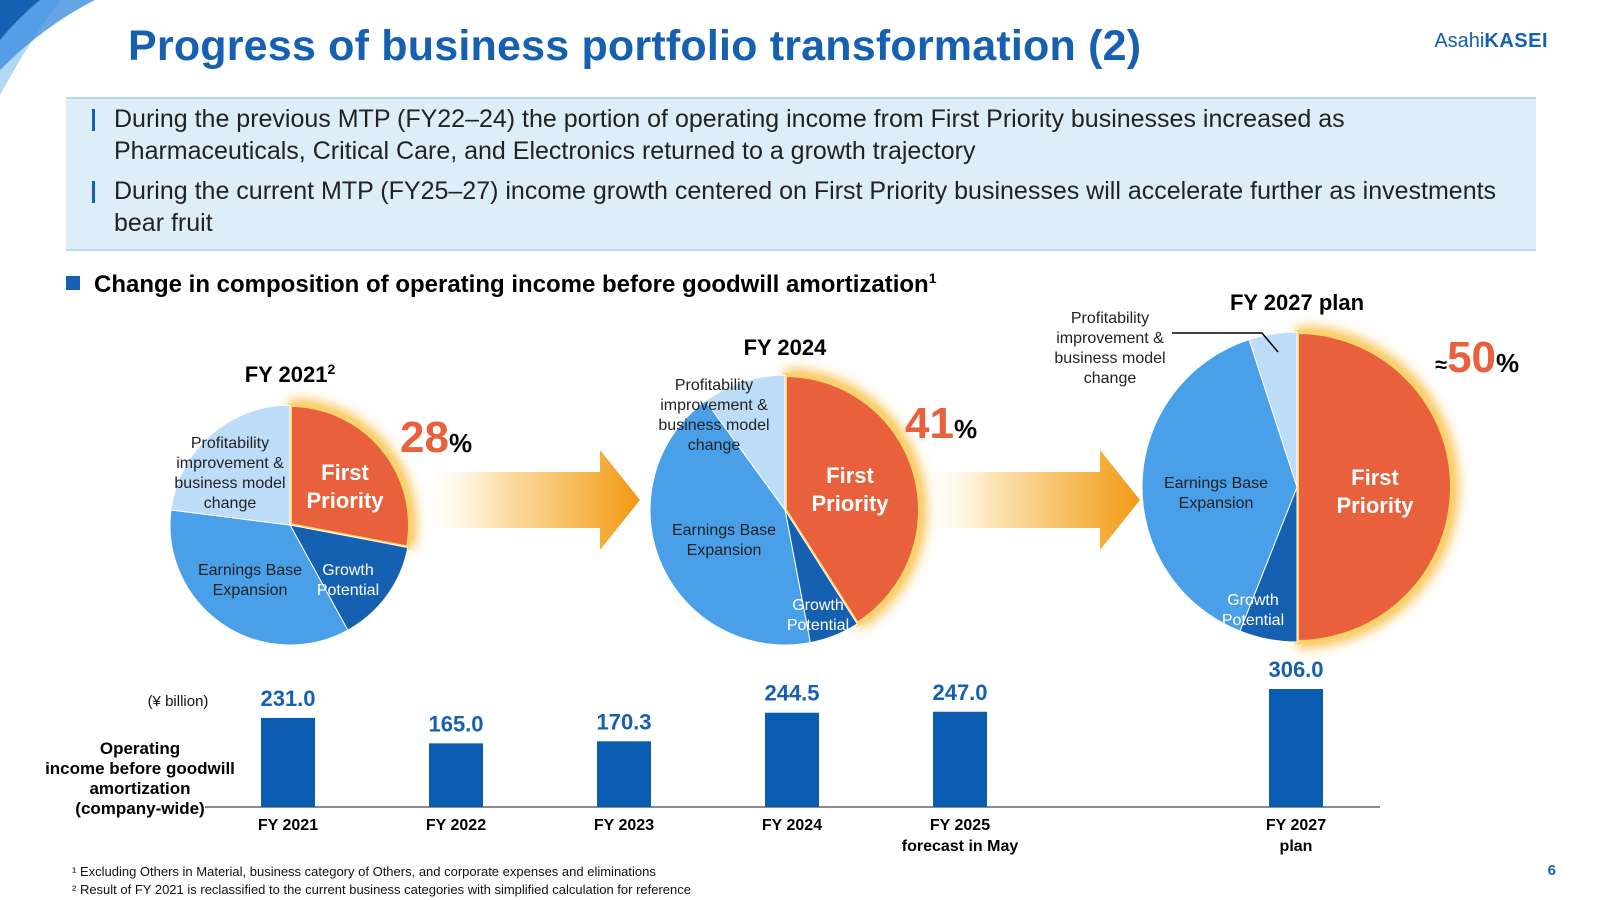  I want to click on first-priority-share: ≈50%, so click(1477, 357).